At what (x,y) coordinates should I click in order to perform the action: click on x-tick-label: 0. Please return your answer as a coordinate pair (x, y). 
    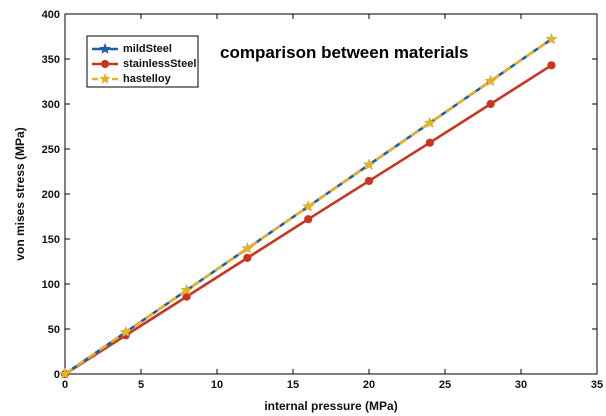
    Looking at the image, I should click on (65, 385).